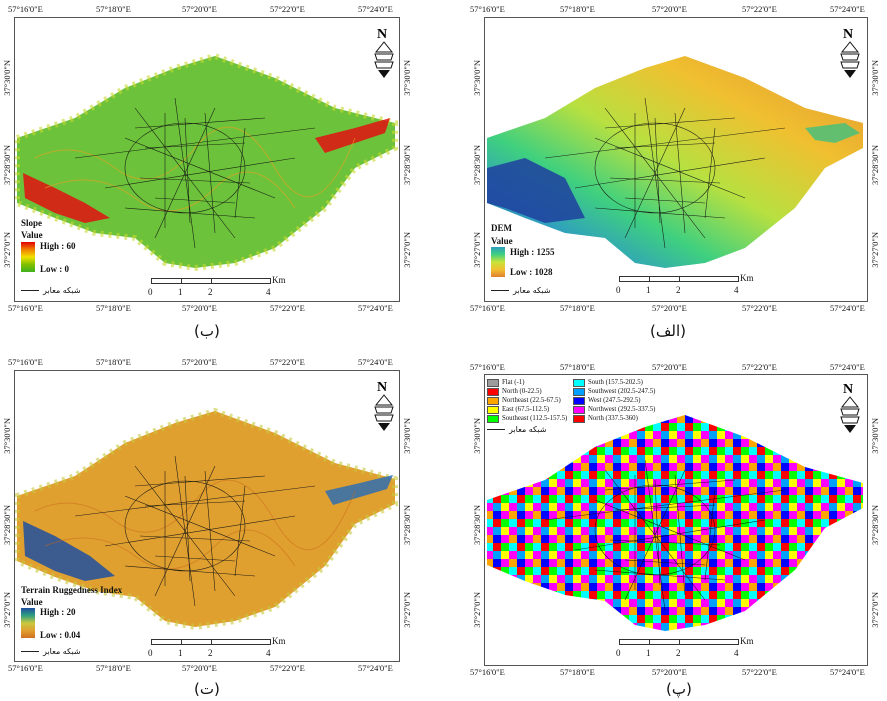  Describe the element at coordinates (207, 331) in the screenshot. I see `panel-caption: (ب)` at that location.